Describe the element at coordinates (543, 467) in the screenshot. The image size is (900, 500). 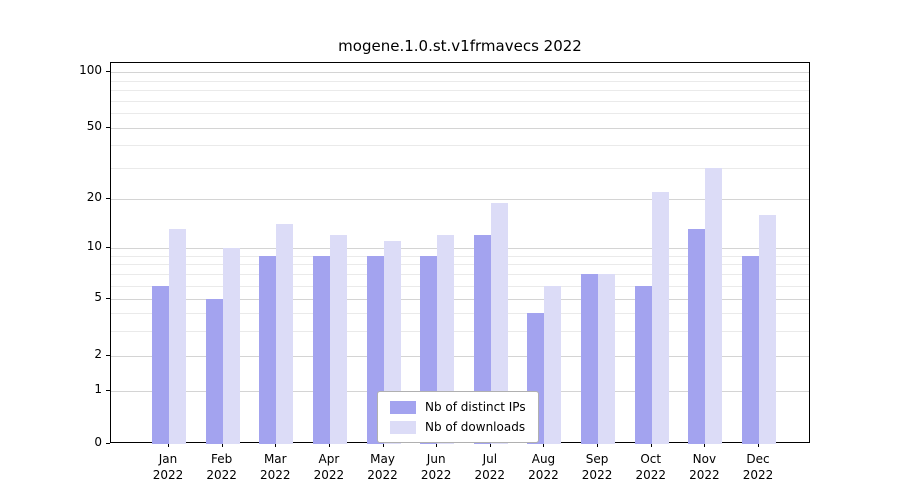
I see `x-tick-label: Aug 2022` at that location.